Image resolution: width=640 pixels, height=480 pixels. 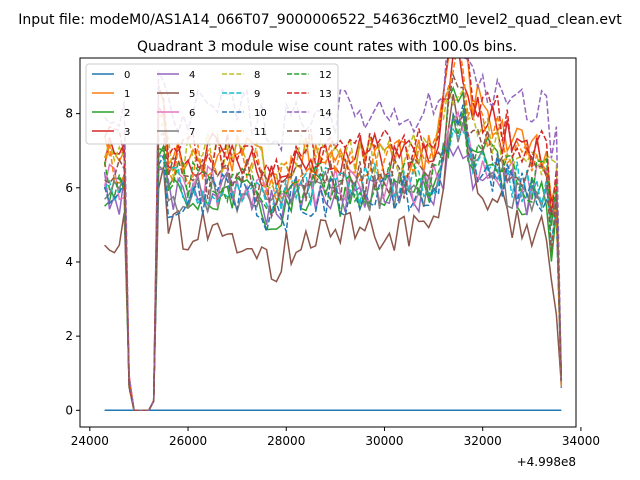 I want to click on y-tick-label: 8, so click(x=69, y=114).